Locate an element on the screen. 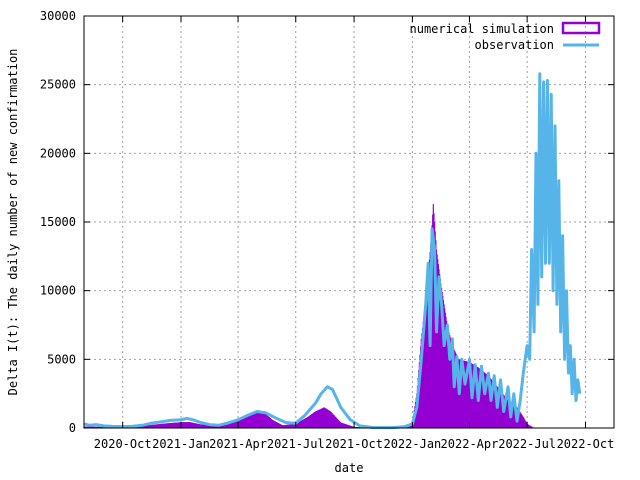 Image resolution: width=640 pixels, height=480 pixels. x-tick-label: 2021-Jan is located at coordinates (181, 444).